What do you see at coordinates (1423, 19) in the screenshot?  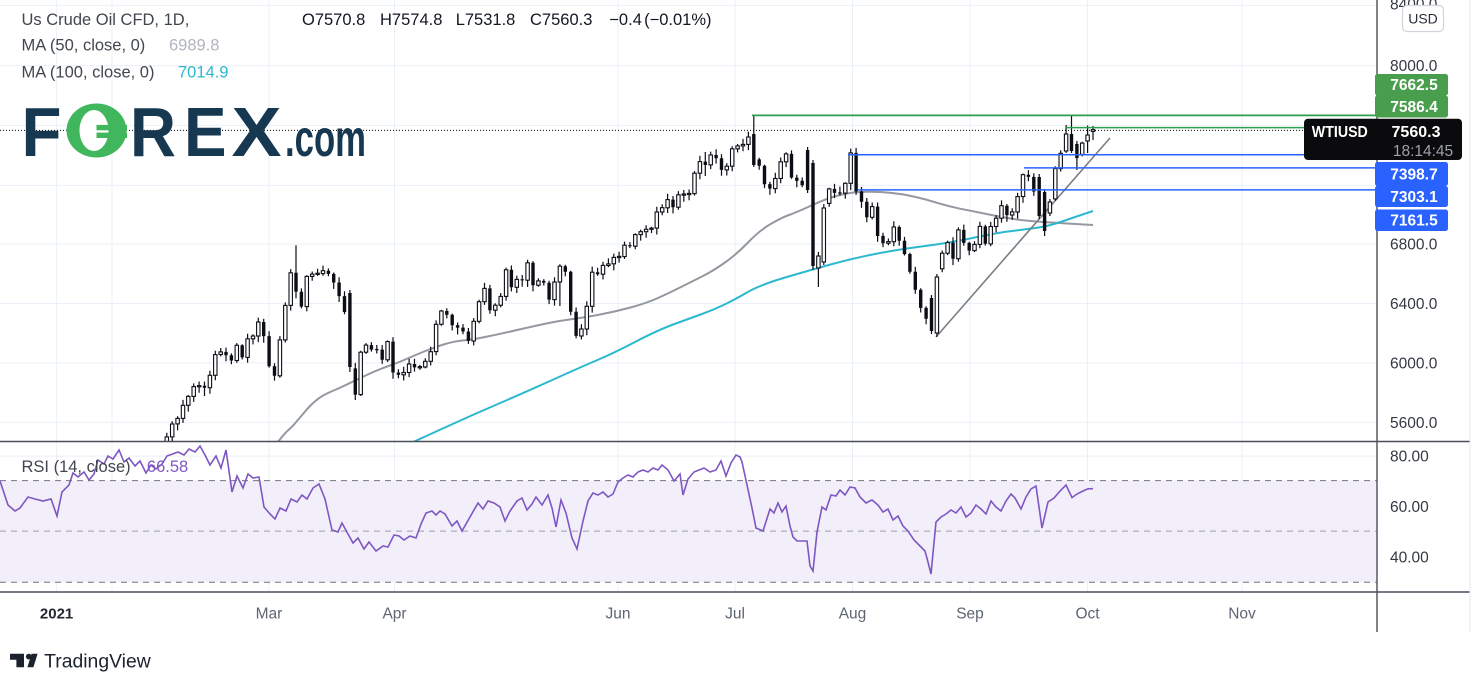 I see `svg-text: USD` at bounding box center [1423, 19].